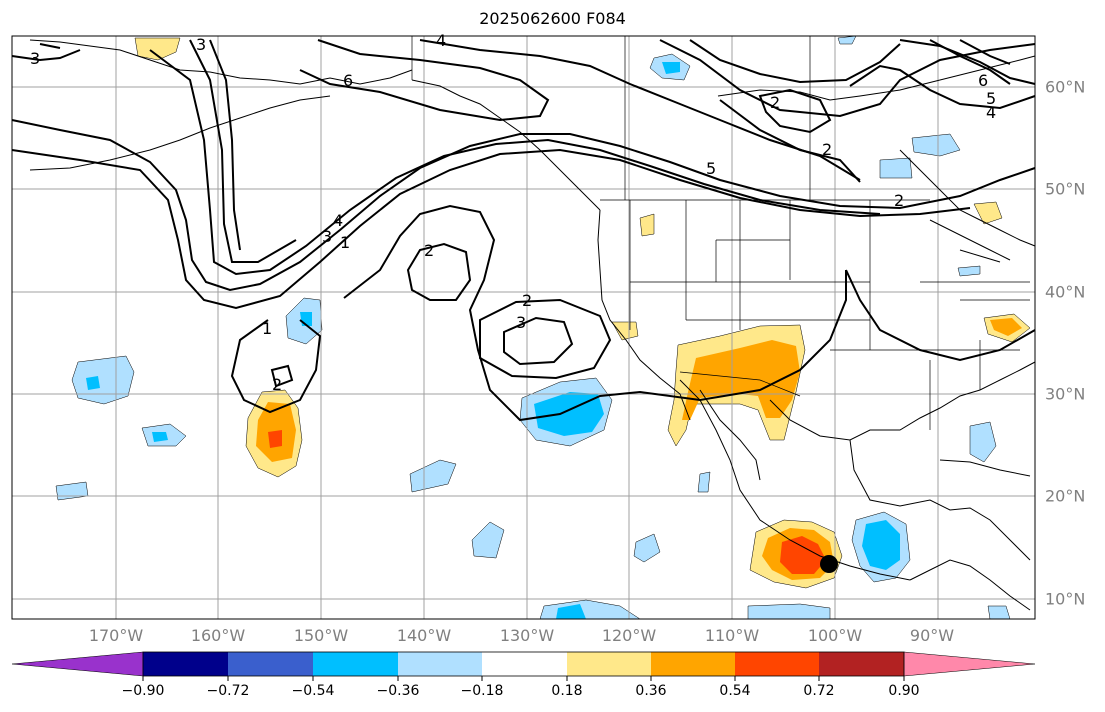 This screenshot has width=1105, height=712. I want to click on longitude-label: 110°W, so click(732, 635).